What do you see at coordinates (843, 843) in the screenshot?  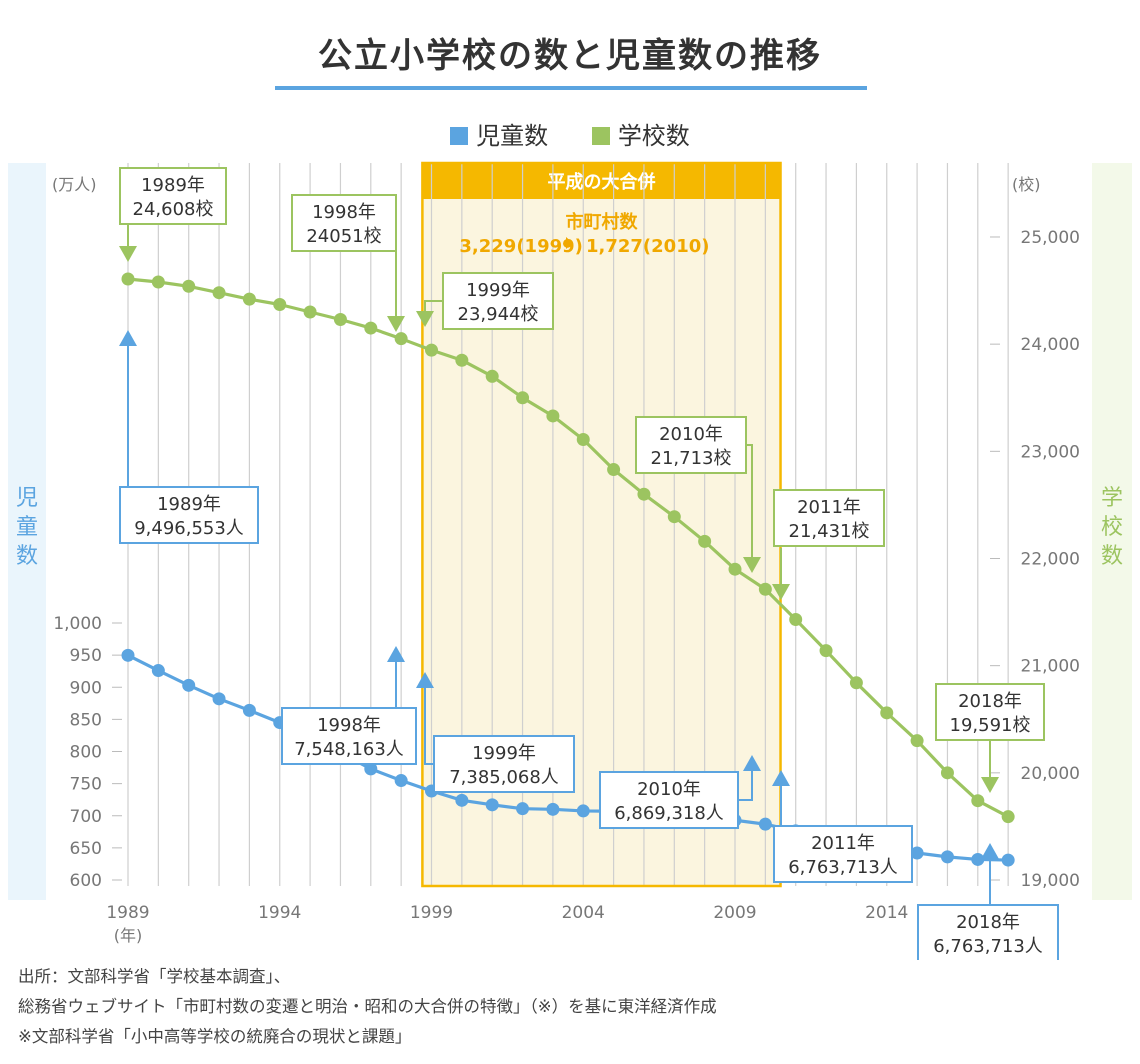 I see `annotation-year: 2011年` at bounding box center [843, 843].